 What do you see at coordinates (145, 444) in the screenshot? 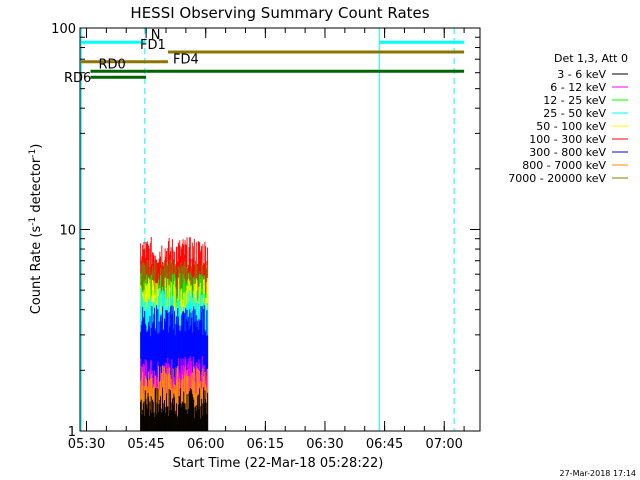
I see `x-tick-label: 05:45` at bounding box center [145, 444].